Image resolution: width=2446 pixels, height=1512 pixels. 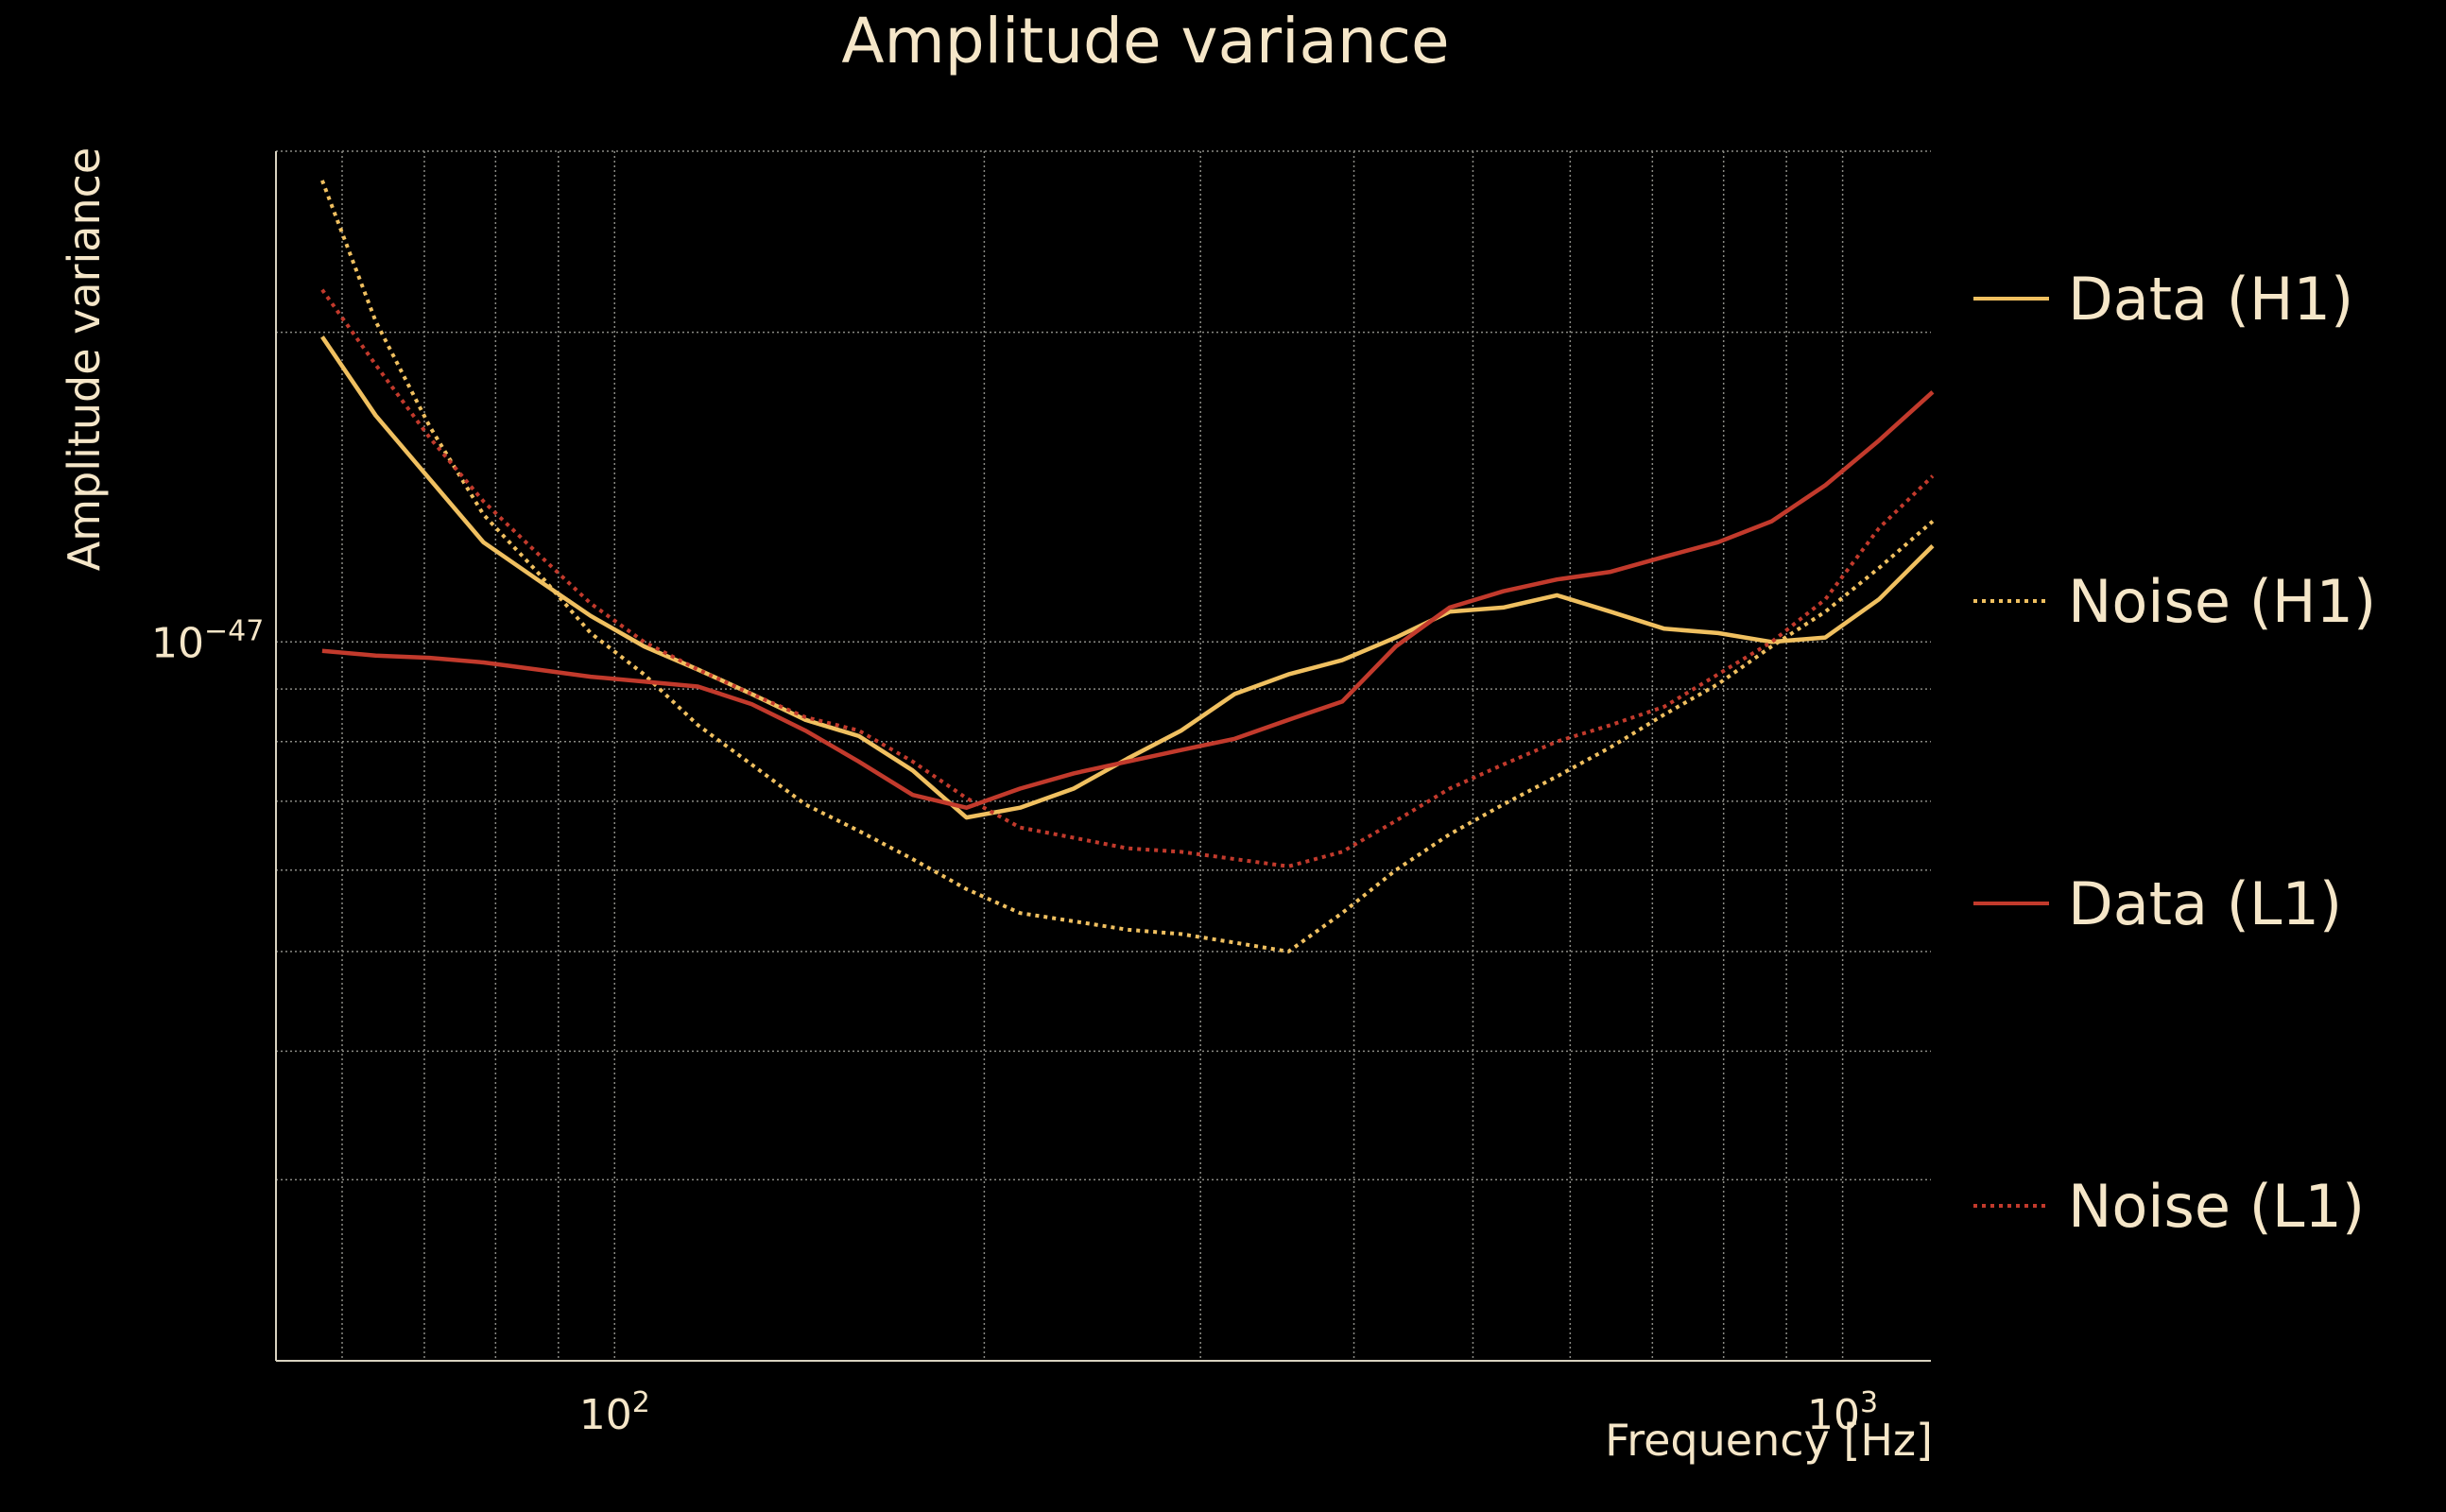 What do you see at coordinates (2216, 1206) in the screenshot?
I see `legend-label: Noise (L1)` at bounding box center [2216, 1206].